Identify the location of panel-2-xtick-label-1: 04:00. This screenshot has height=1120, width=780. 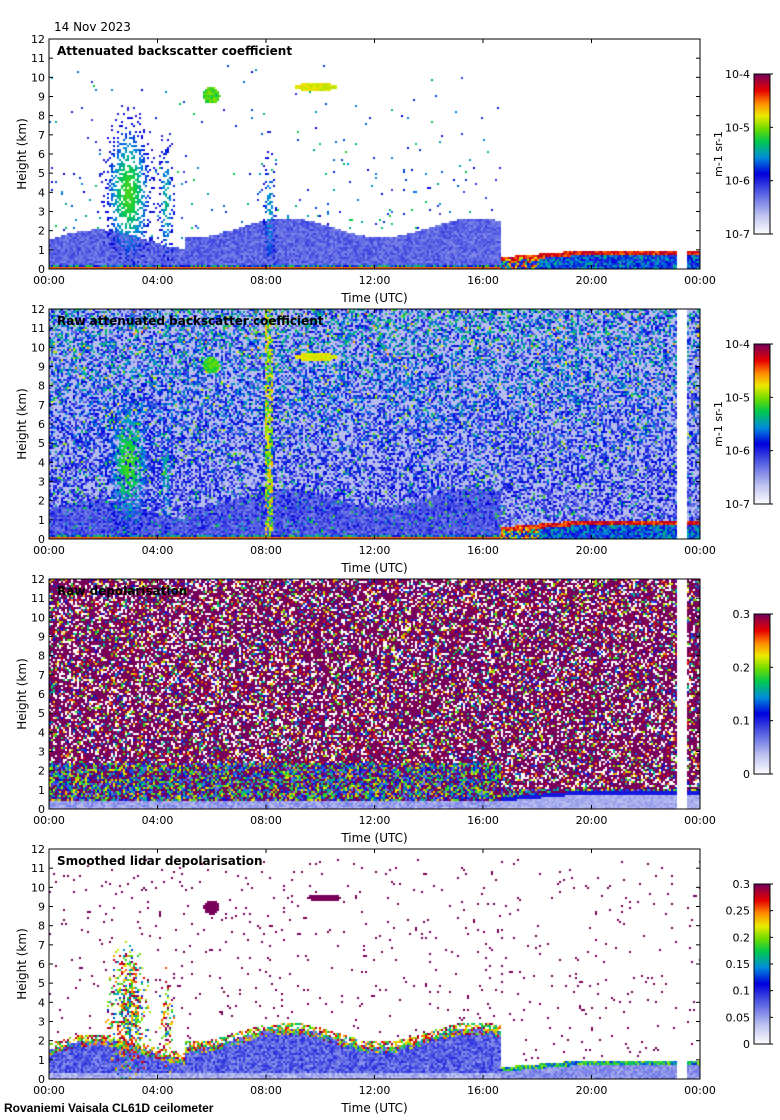
(158, 550).